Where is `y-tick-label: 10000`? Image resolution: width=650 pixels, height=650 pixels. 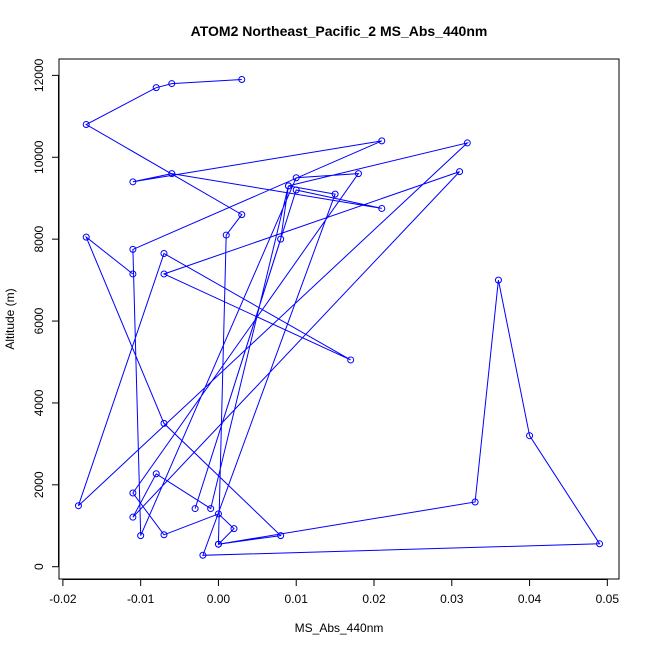 y-tick-label: 10000 is located at coordinates (39, 157).